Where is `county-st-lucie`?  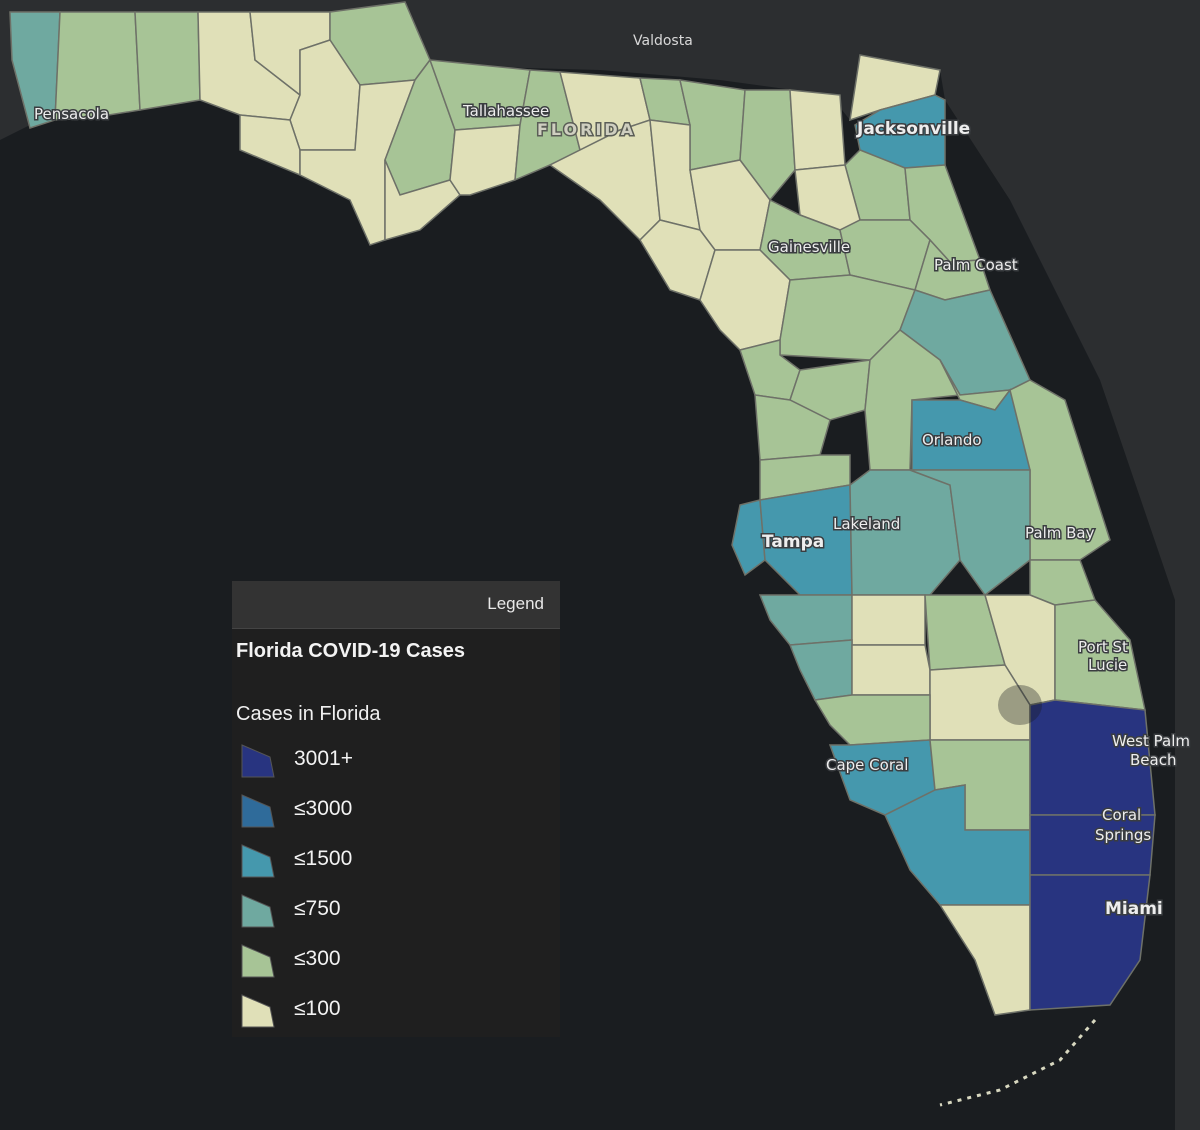 county-st-lucie is located at coordinates (1100, 655).